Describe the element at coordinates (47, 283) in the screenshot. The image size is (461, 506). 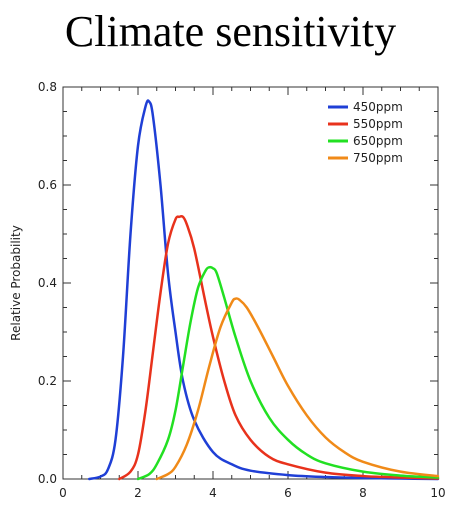
I see `y-tick-label: 0.4` at that location.